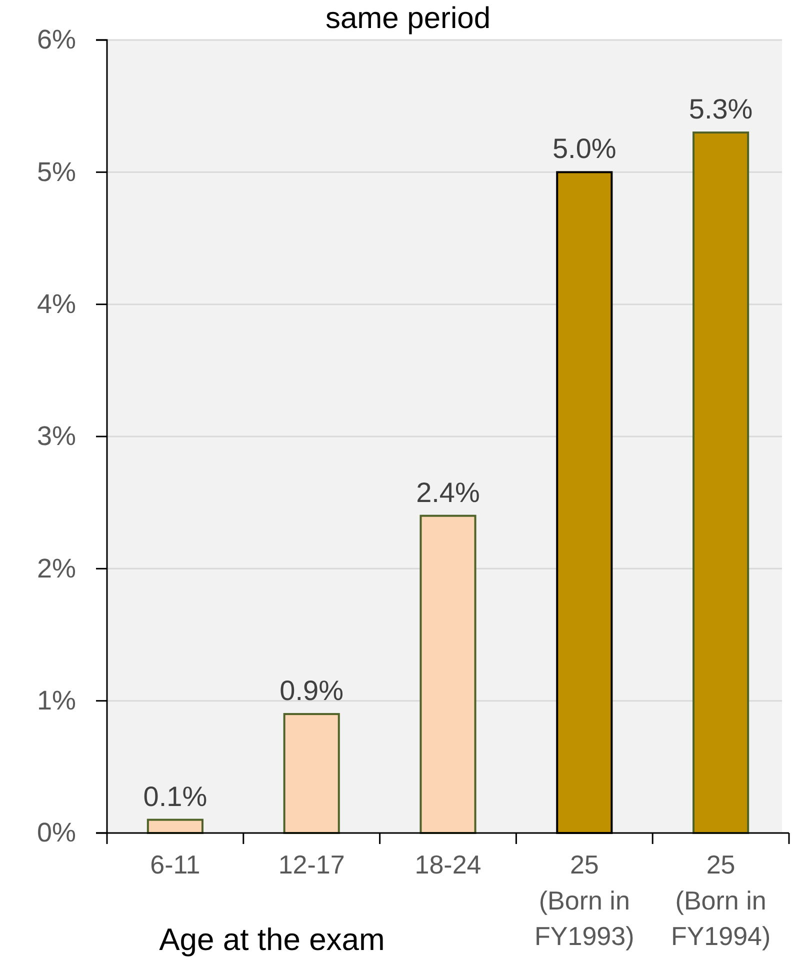 This screenshot has height=963, width=794. What do you see at coordinates (272, 939) in the screenshot?
I see `x-axis-title: Age at the exam` at bounding box center [272, 939].